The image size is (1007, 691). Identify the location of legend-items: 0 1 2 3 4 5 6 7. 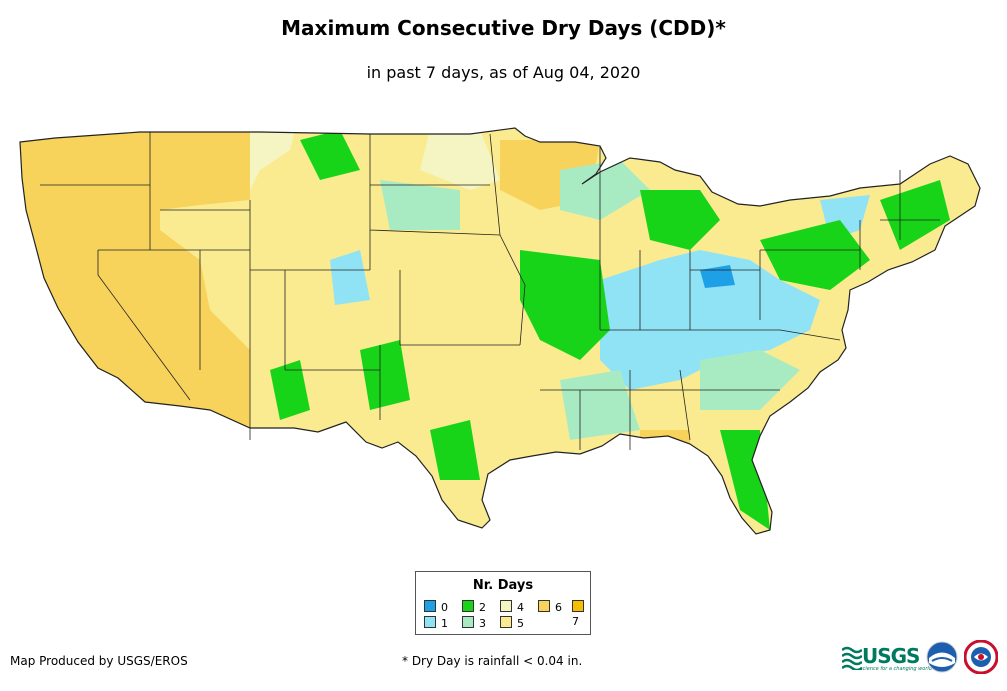
(509, 616).